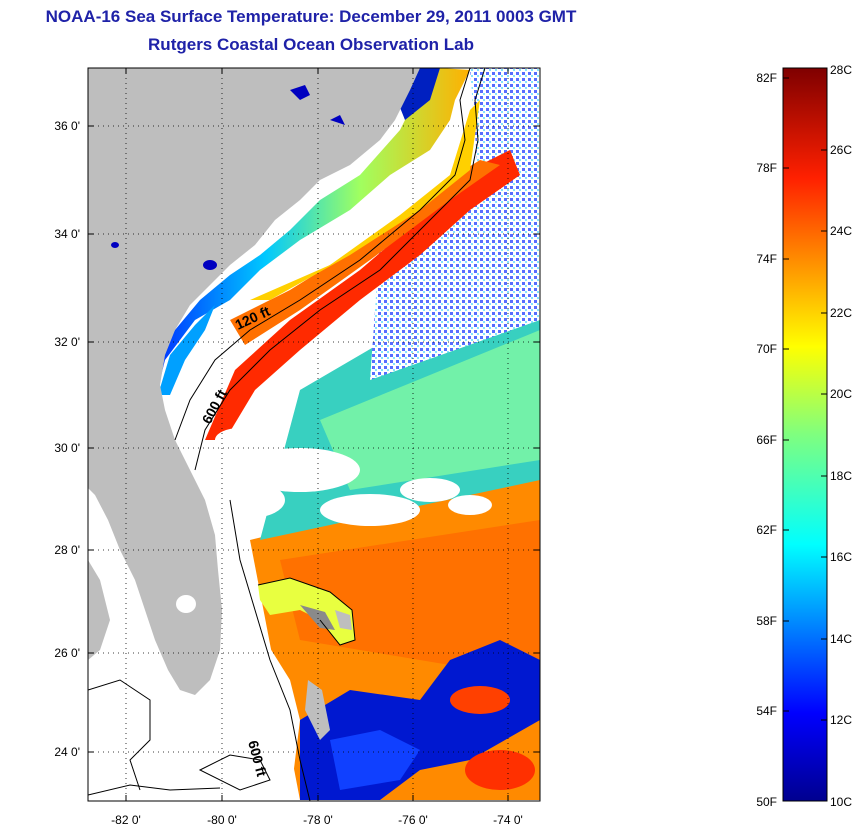 The height and width of the screenshot is (832, 864). I want to click on colorbar-c-24: 24C, so click(841, 231).